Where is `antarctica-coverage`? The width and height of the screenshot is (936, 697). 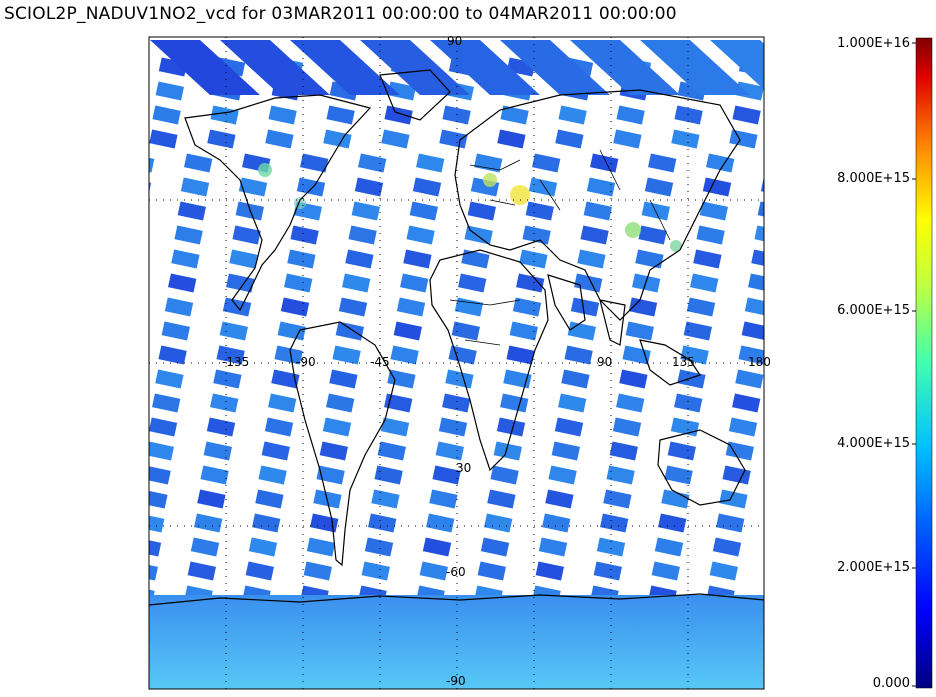
antarctica-coverage is located at coordinates (456, 642).